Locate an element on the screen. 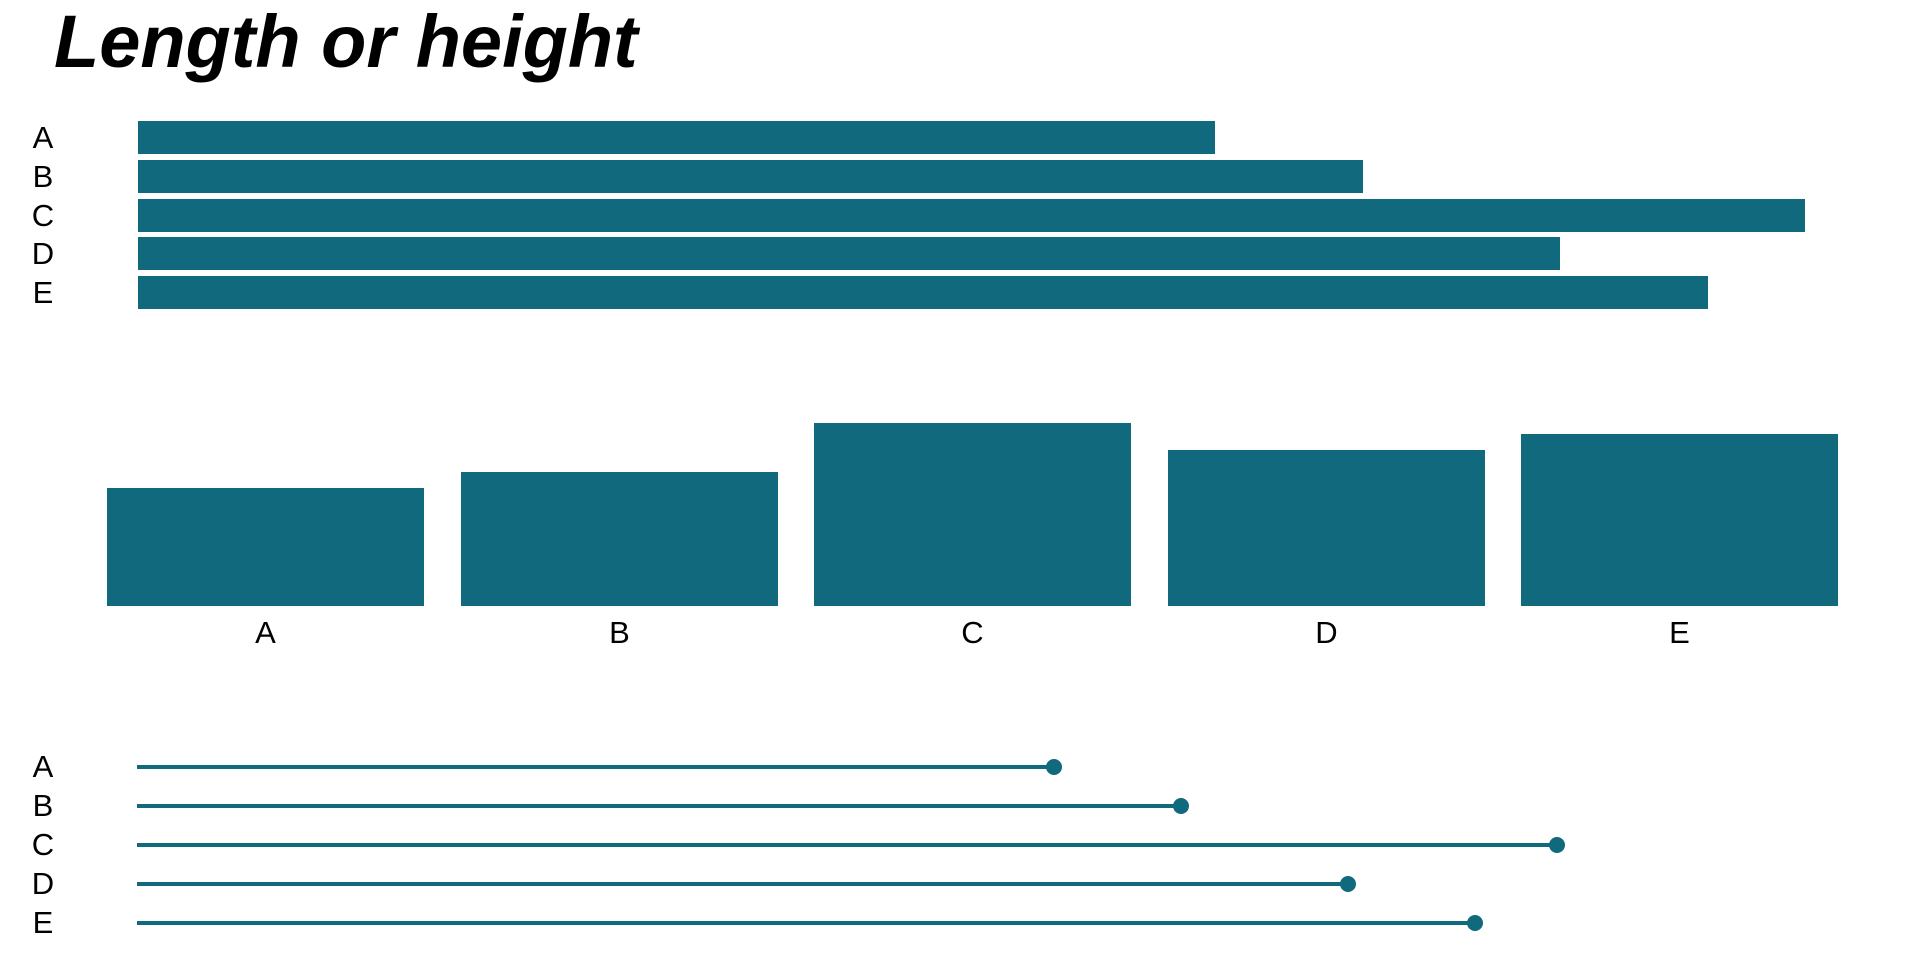 The image size is (1920, 960). lollipop-row: D is located at coordinates (960, 883).